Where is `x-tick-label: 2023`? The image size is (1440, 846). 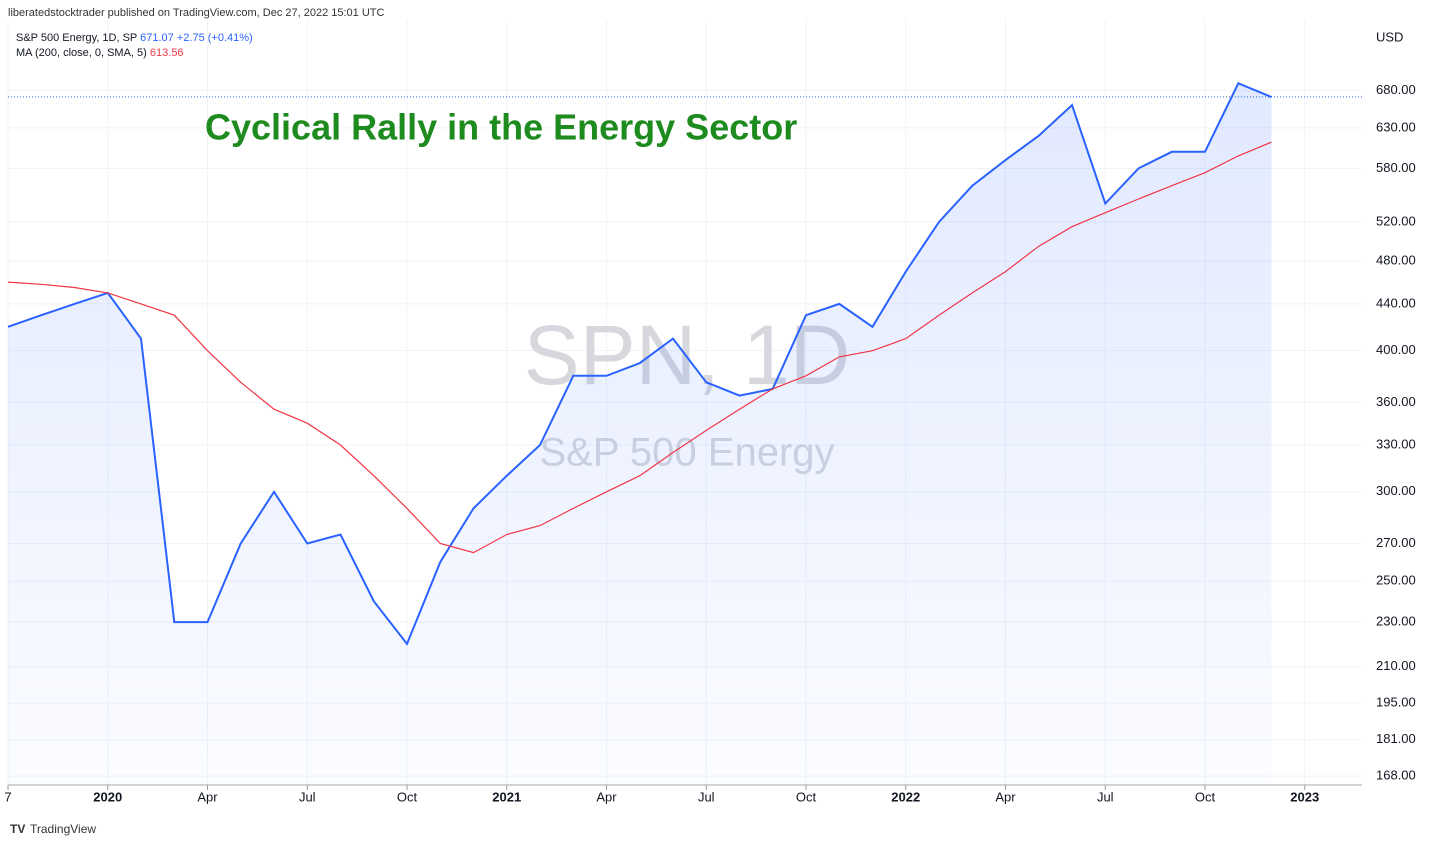 x-tick-label: 2023 is located at coordinates (1304, 796).